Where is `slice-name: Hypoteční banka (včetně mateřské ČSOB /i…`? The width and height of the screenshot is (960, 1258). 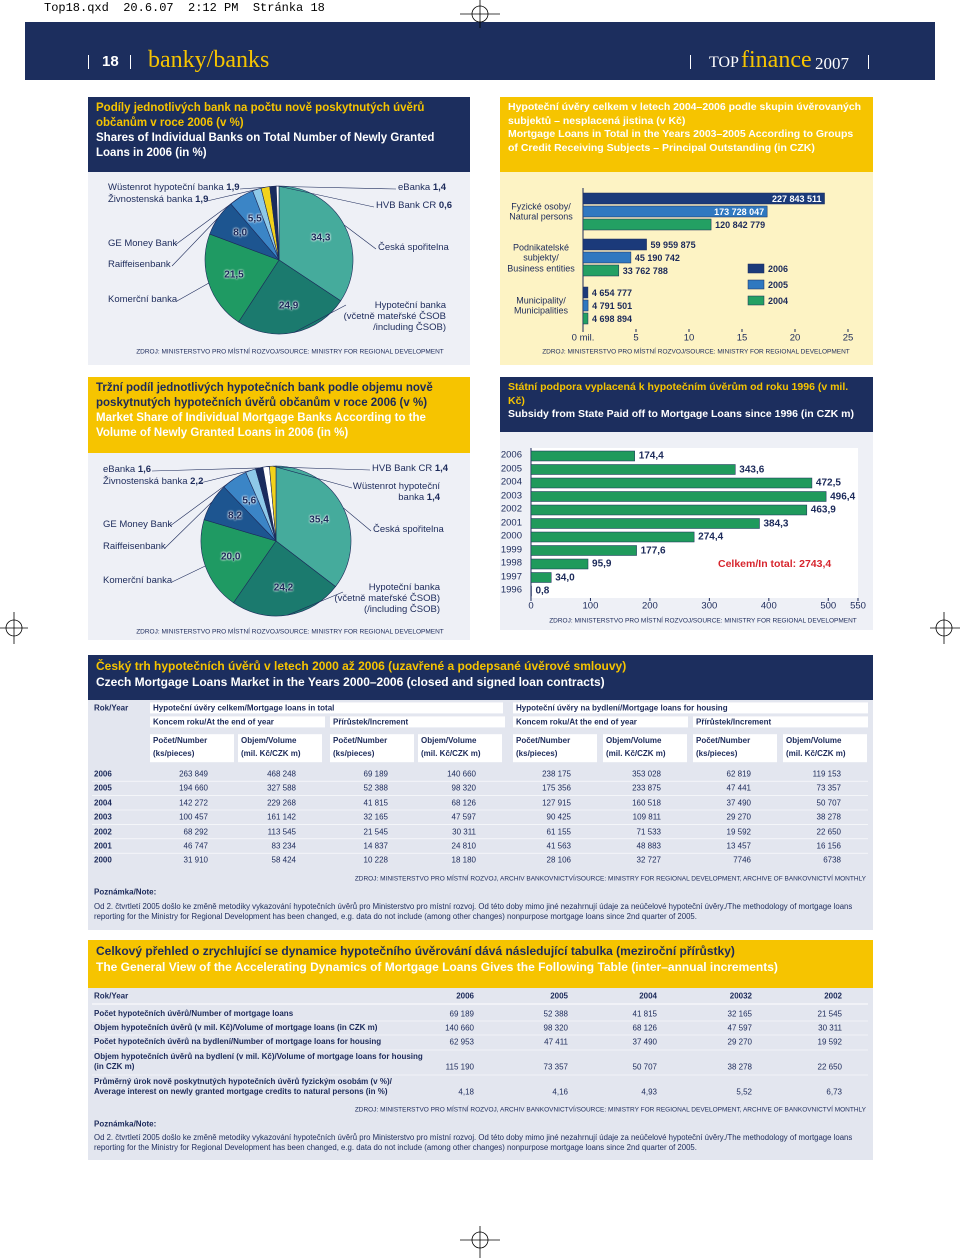
slice-name: Hypoteční banka (včetně mateřské ČSOB /i… is located at coordinates (394, 316).